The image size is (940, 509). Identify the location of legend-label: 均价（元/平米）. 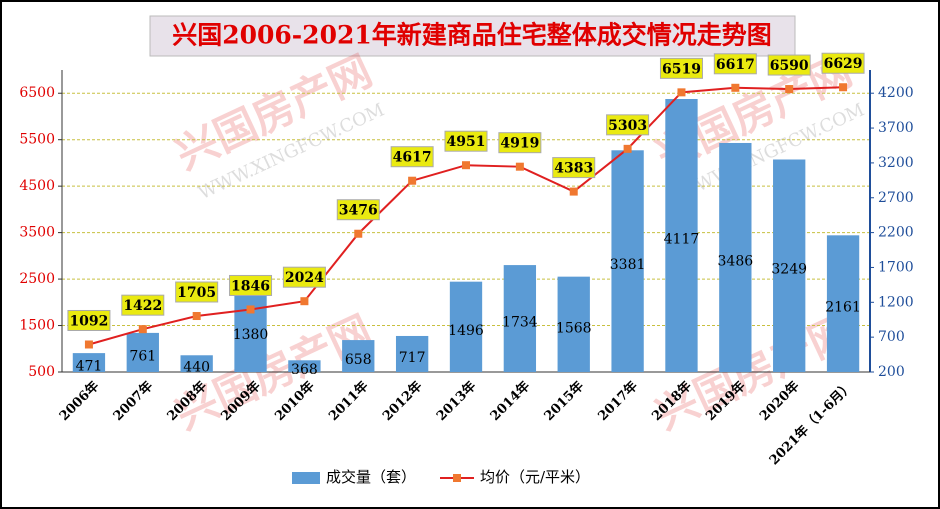
(535, 477).